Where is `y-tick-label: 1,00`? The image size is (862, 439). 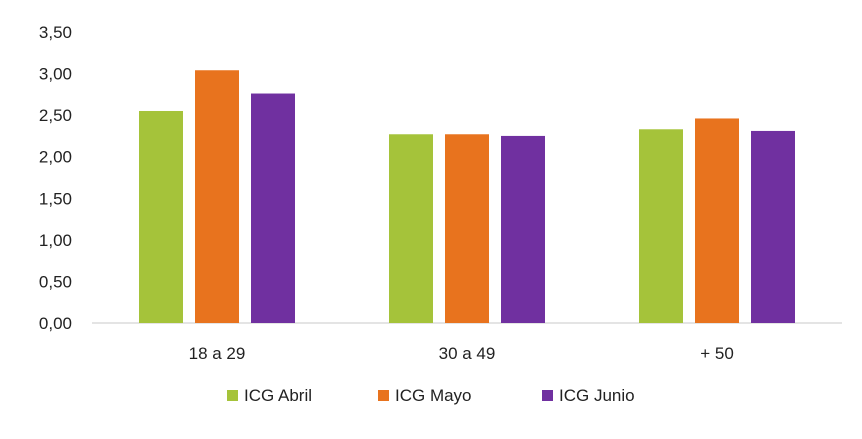
y-tick-label: 1,00 is located at coordinates (55, 240).